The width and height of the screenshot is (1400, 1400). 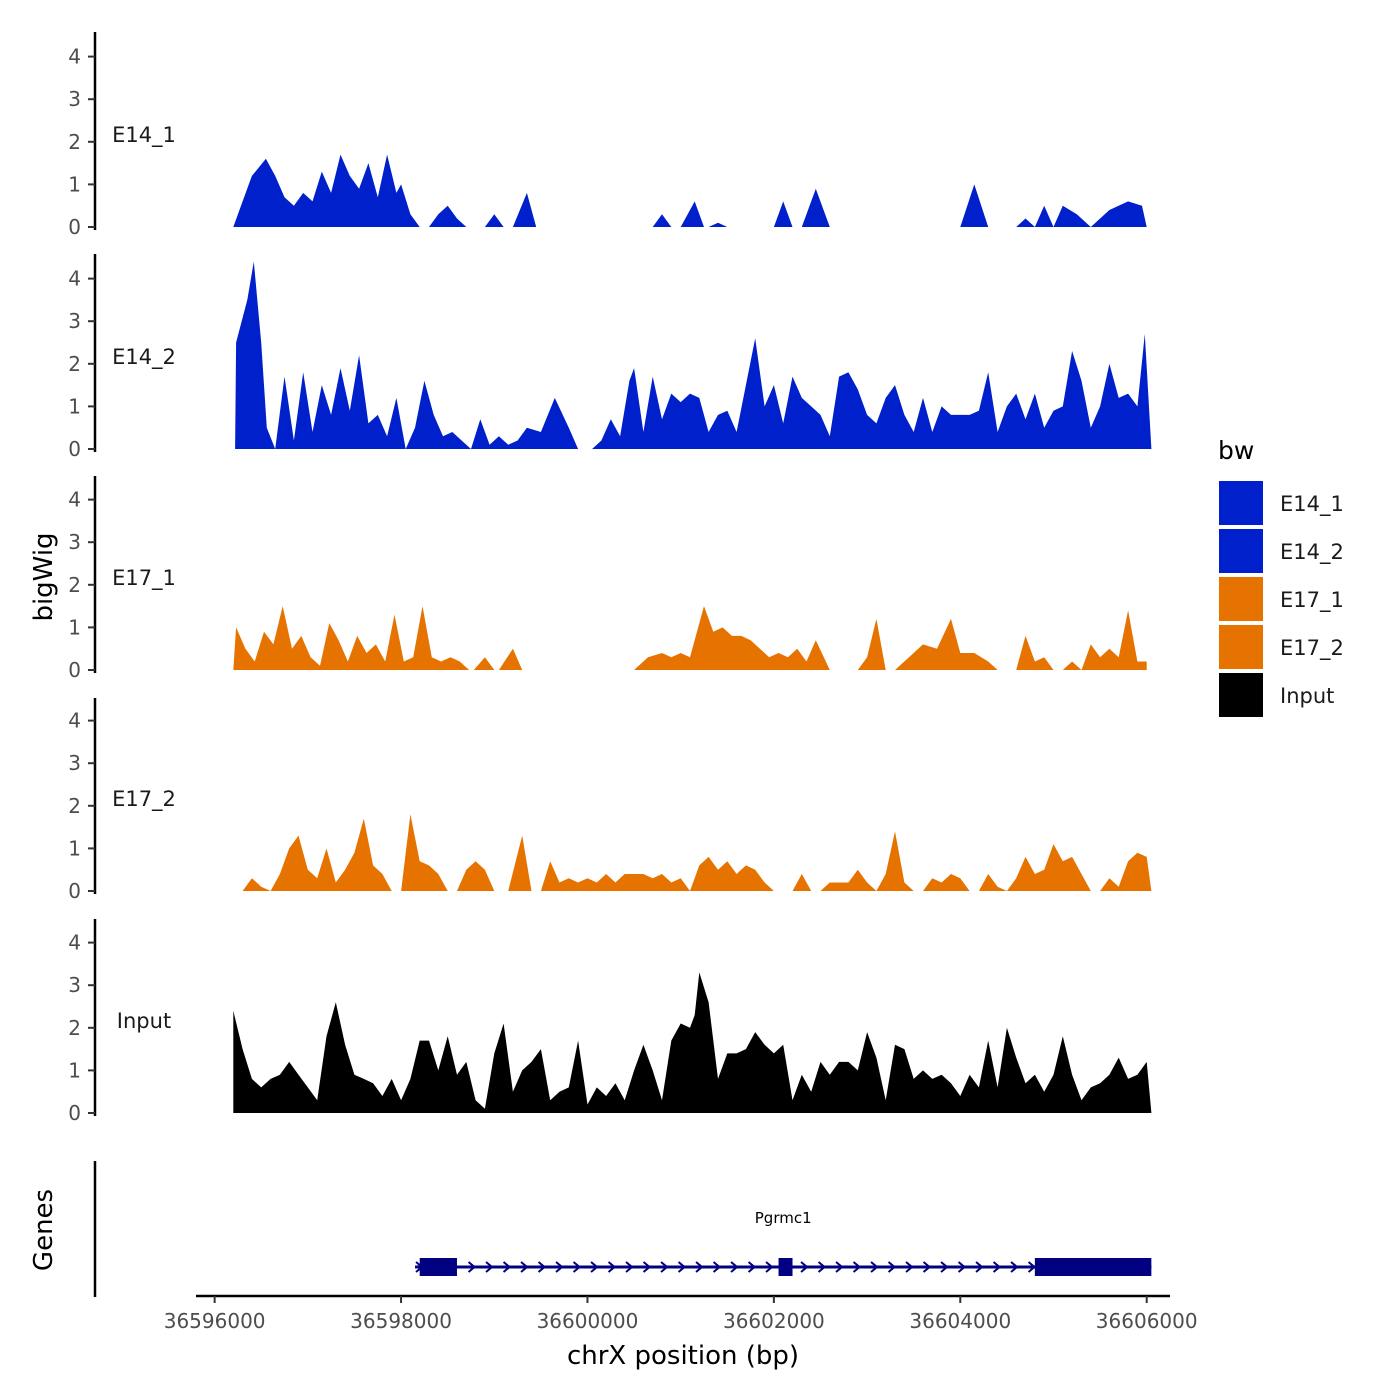 I want to click on legend-label-e14-2: E14_2, so click(x=1312, y=552).